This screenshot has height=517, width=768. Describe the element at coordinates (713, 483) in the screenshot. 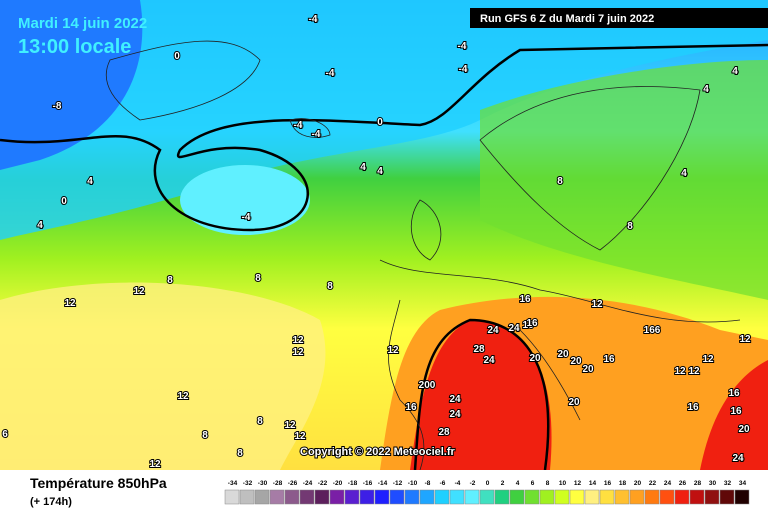

I see `scale-label: 30` at that location.